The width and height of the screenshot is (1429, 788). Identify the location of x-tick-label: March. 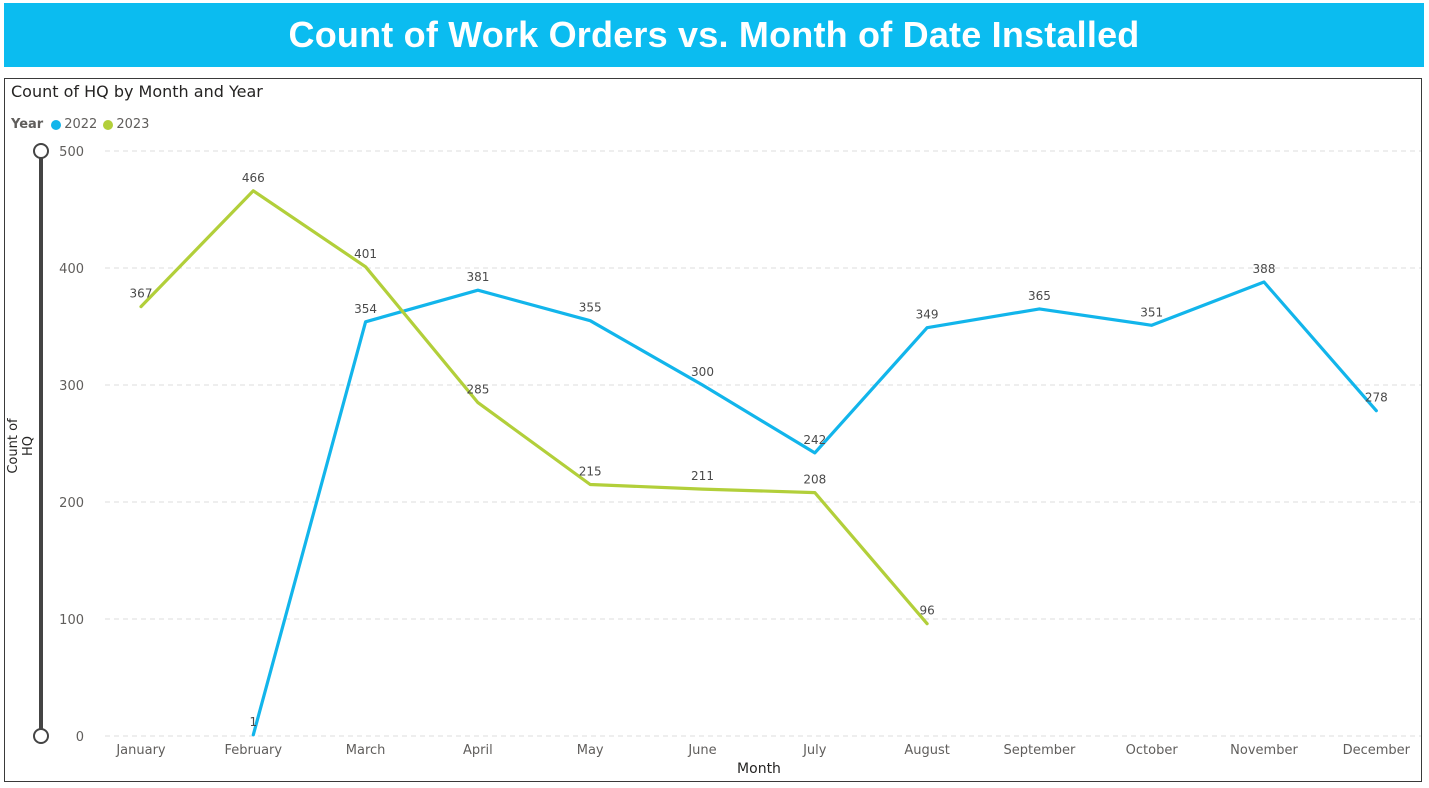
(366, 750).